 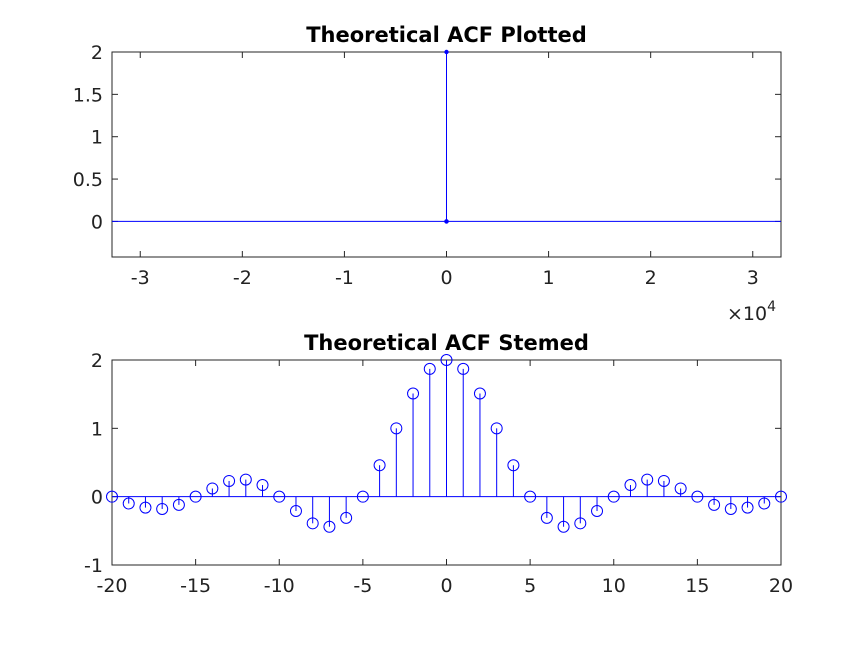 I want to click on x-tick-label: -15, so click(x=195, y=586).